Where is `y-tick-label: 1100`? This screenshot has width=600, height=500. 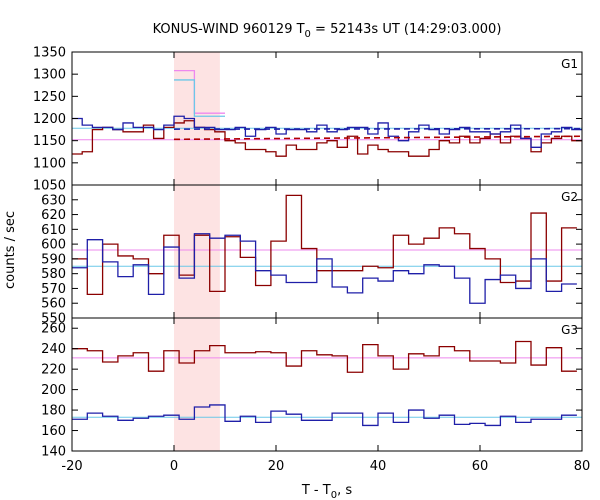
y-tick-label: 1100 is located at coordinates (49, 163).